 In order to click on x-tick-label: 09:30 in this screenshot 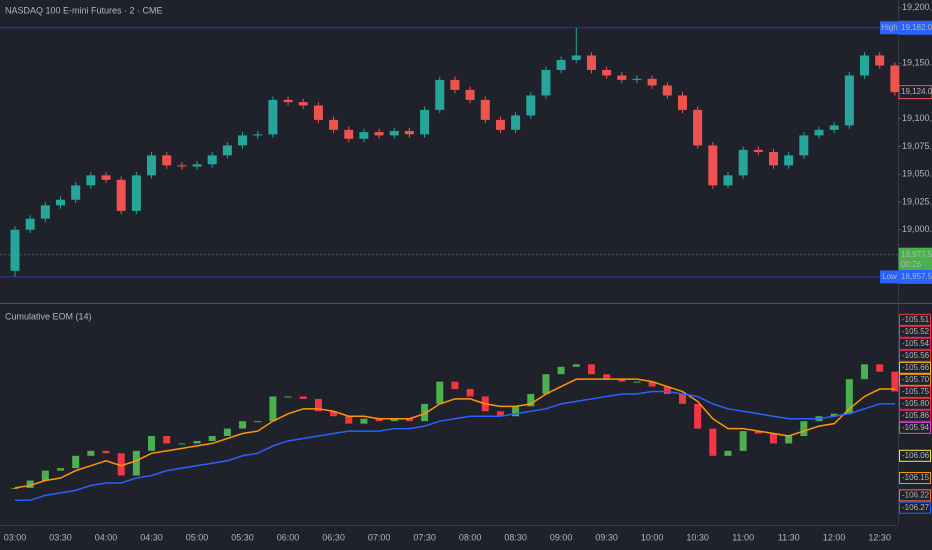, I will do `click(606, 537)`.